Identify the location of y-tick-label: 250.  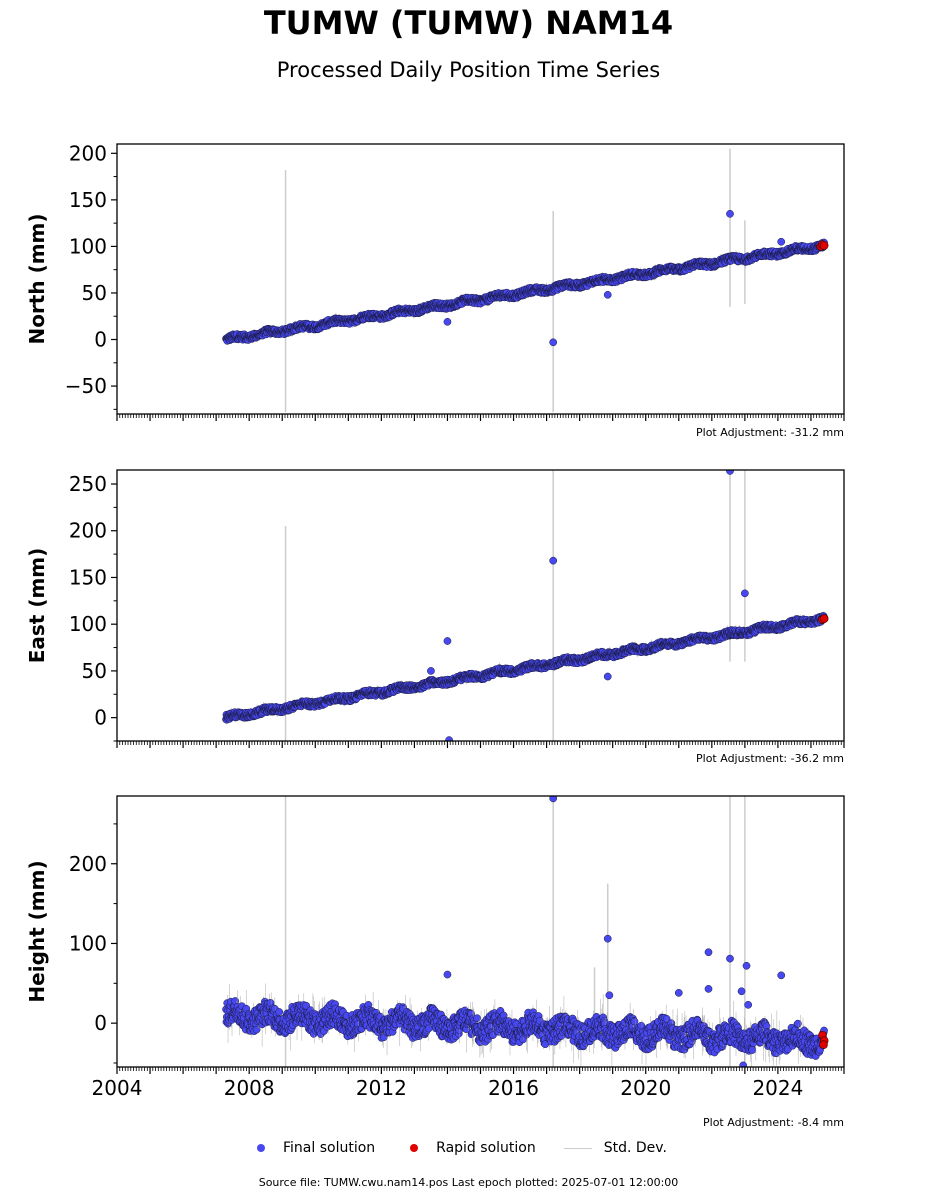
(88, 484).